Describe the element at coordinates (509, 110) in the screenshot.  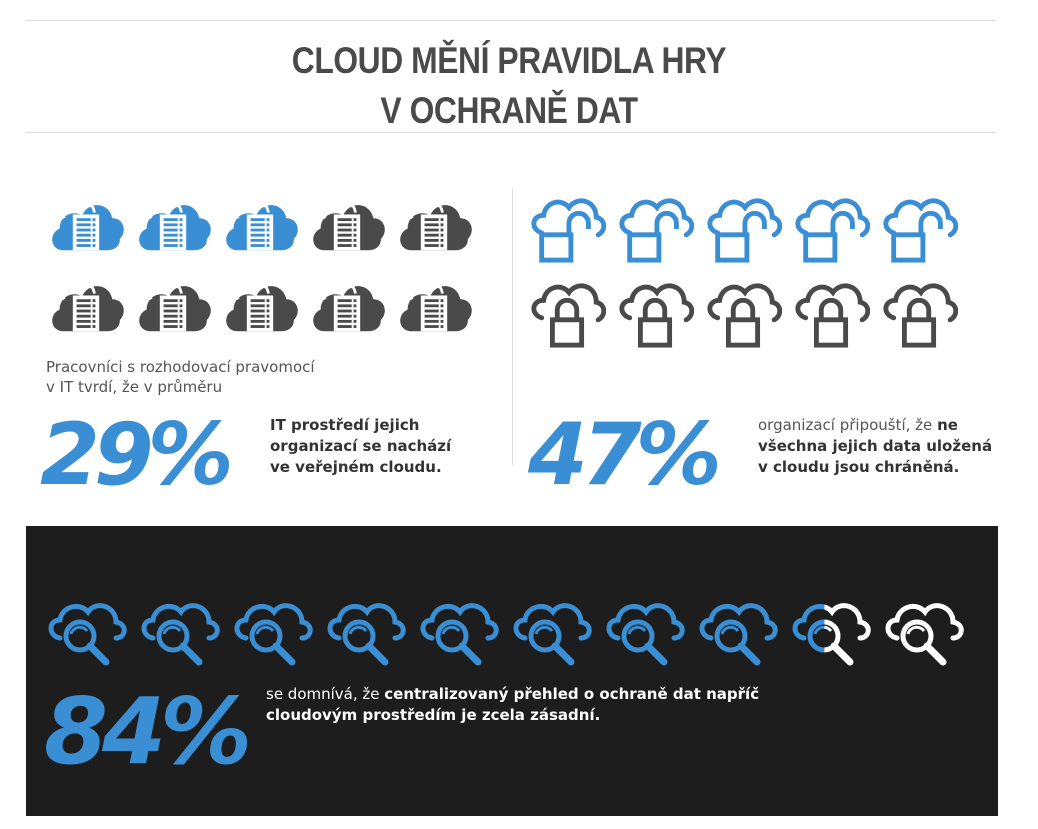
I see `title-line-2: V OCHRANĚ DAT` at that location.